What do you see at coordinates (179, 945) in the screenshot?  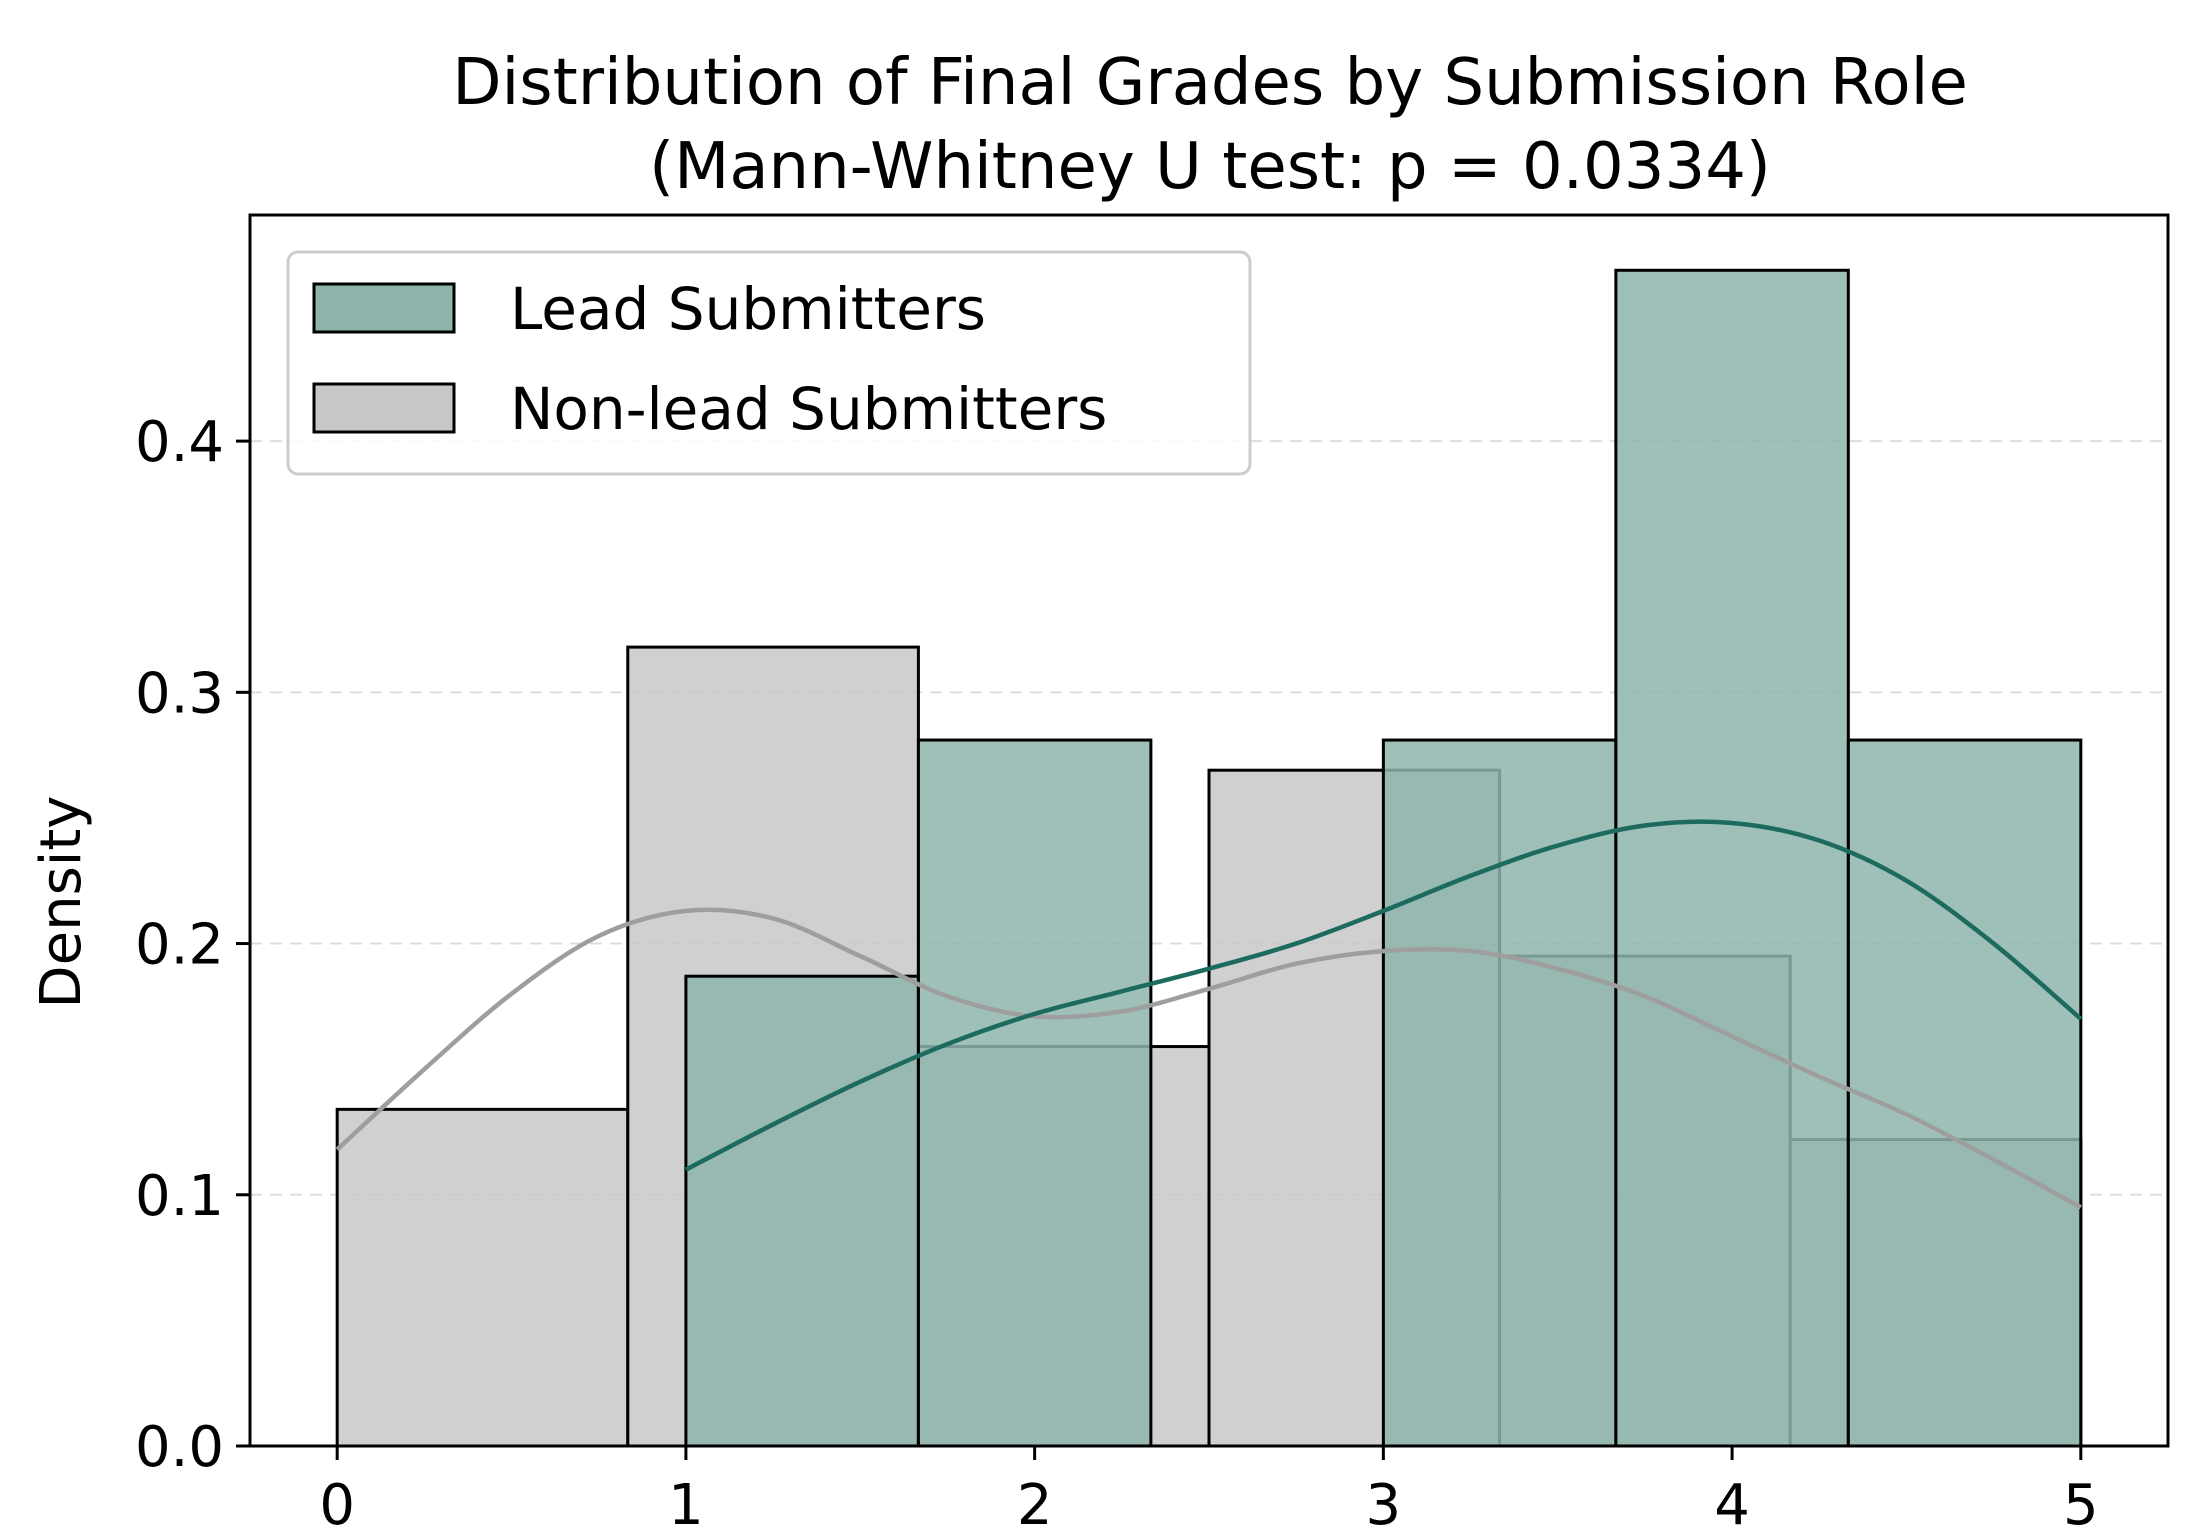 I see `y-tick-label: 0.2` at bounding box center [179, 945].